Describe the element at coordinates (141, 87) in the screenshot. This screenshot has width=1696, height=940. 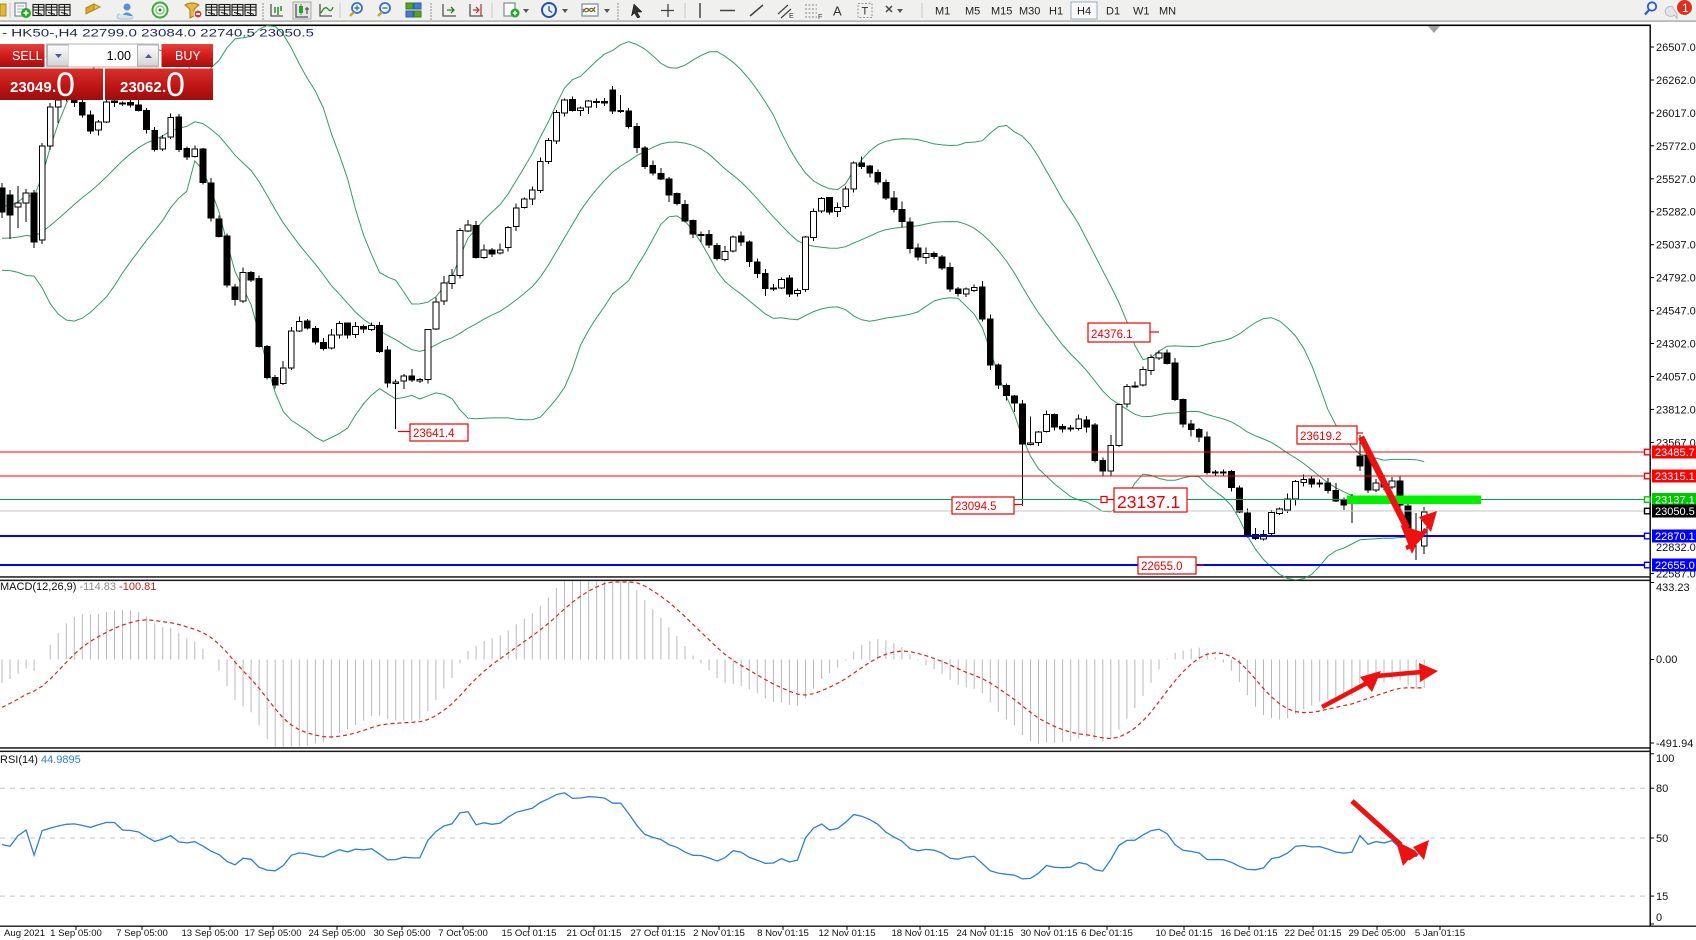
I see `svg-text: 23062` at that location.